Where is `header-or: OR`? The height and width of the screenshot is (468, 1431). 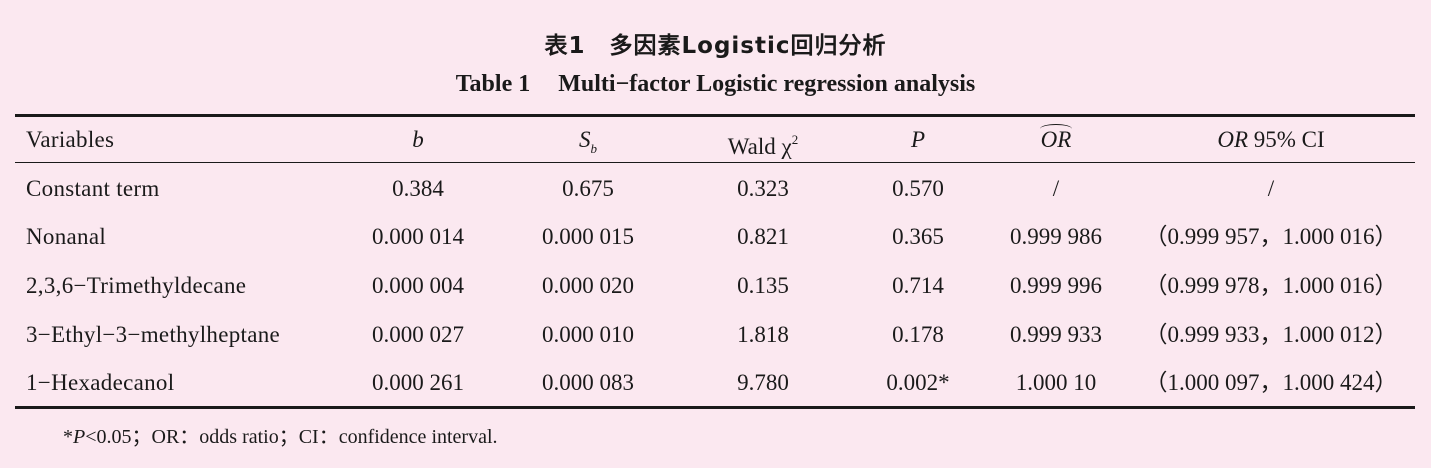 header-or: OR is located at coordinates (1056, 140).